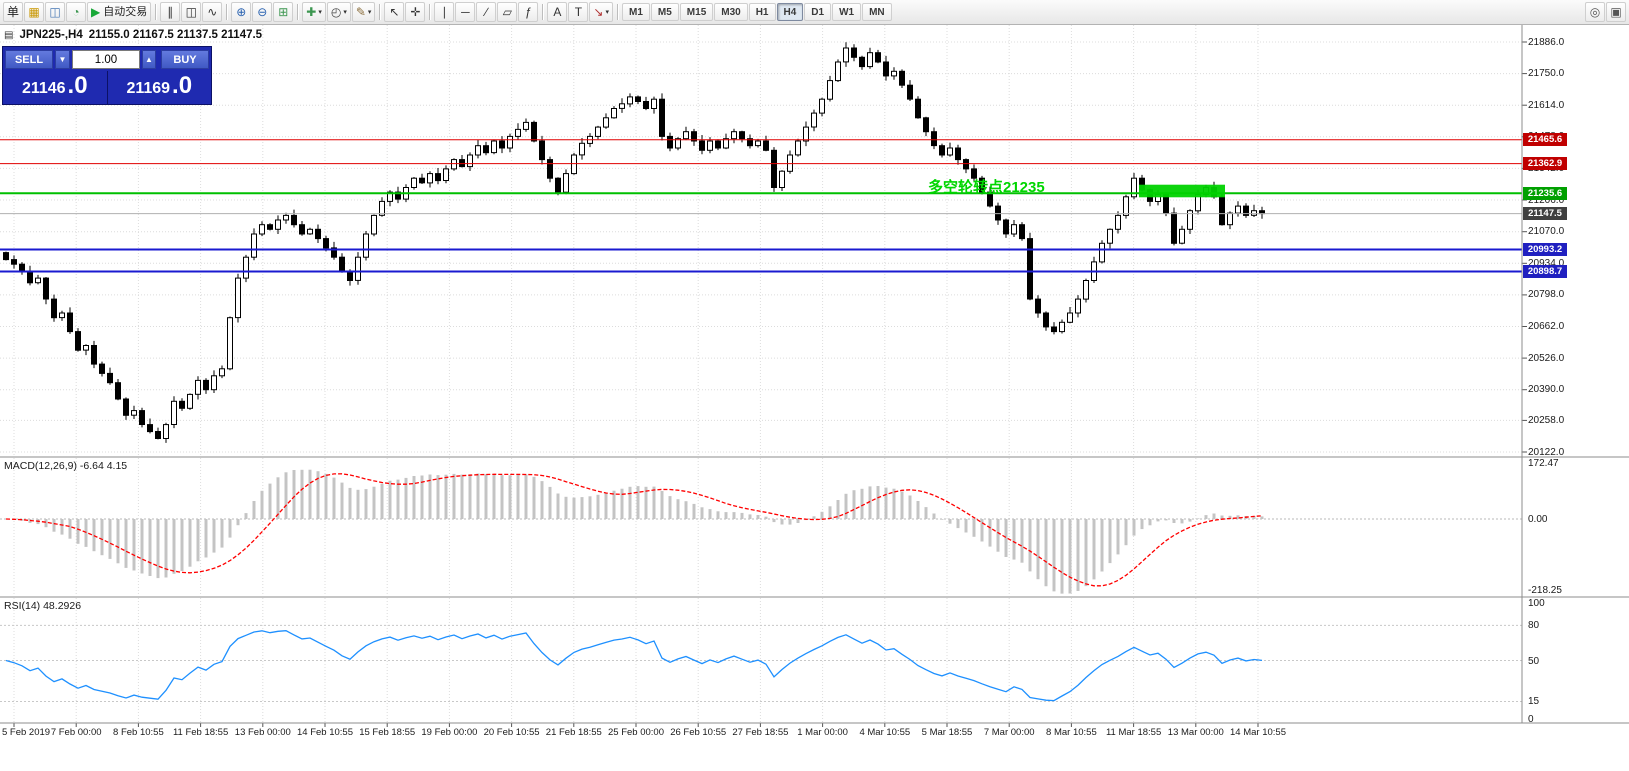 The height and width of the screenshot is (771, 1629). Describe the element at coordinates (877, 12) in the screenshot. I see `timeframe-MN: MN` at that location.